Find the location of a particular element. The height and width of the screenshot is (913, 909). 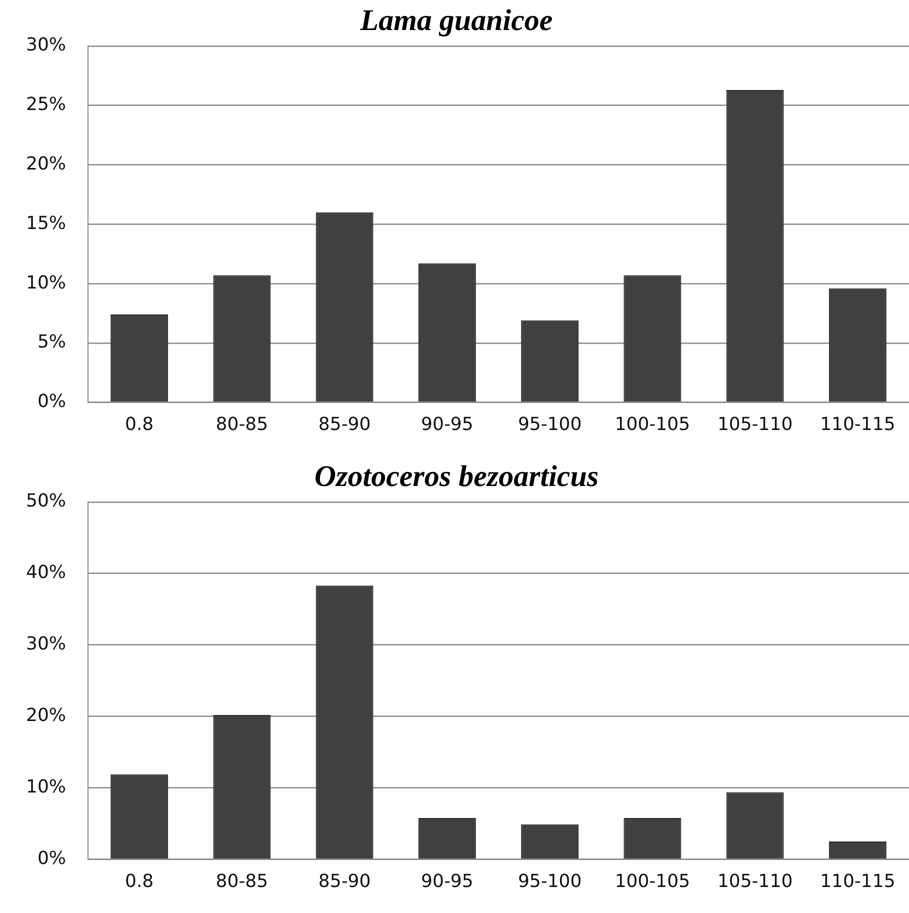

y-tick-label: 5% is located at coordinates (51, 342).